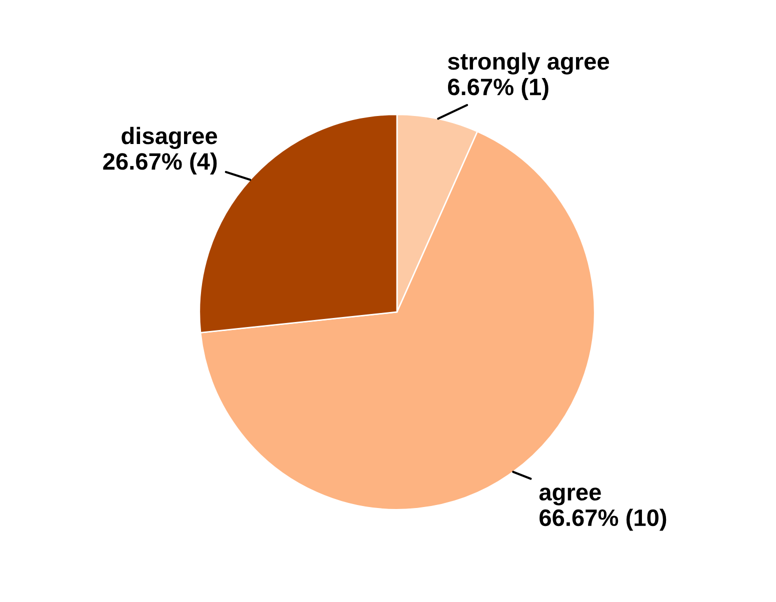 This screenshot has height=602, width=776. What do you see at coordinates (529, 63) in the screenshot?
I see `slice-label: strongly agree` at bounding box center [529, 63].